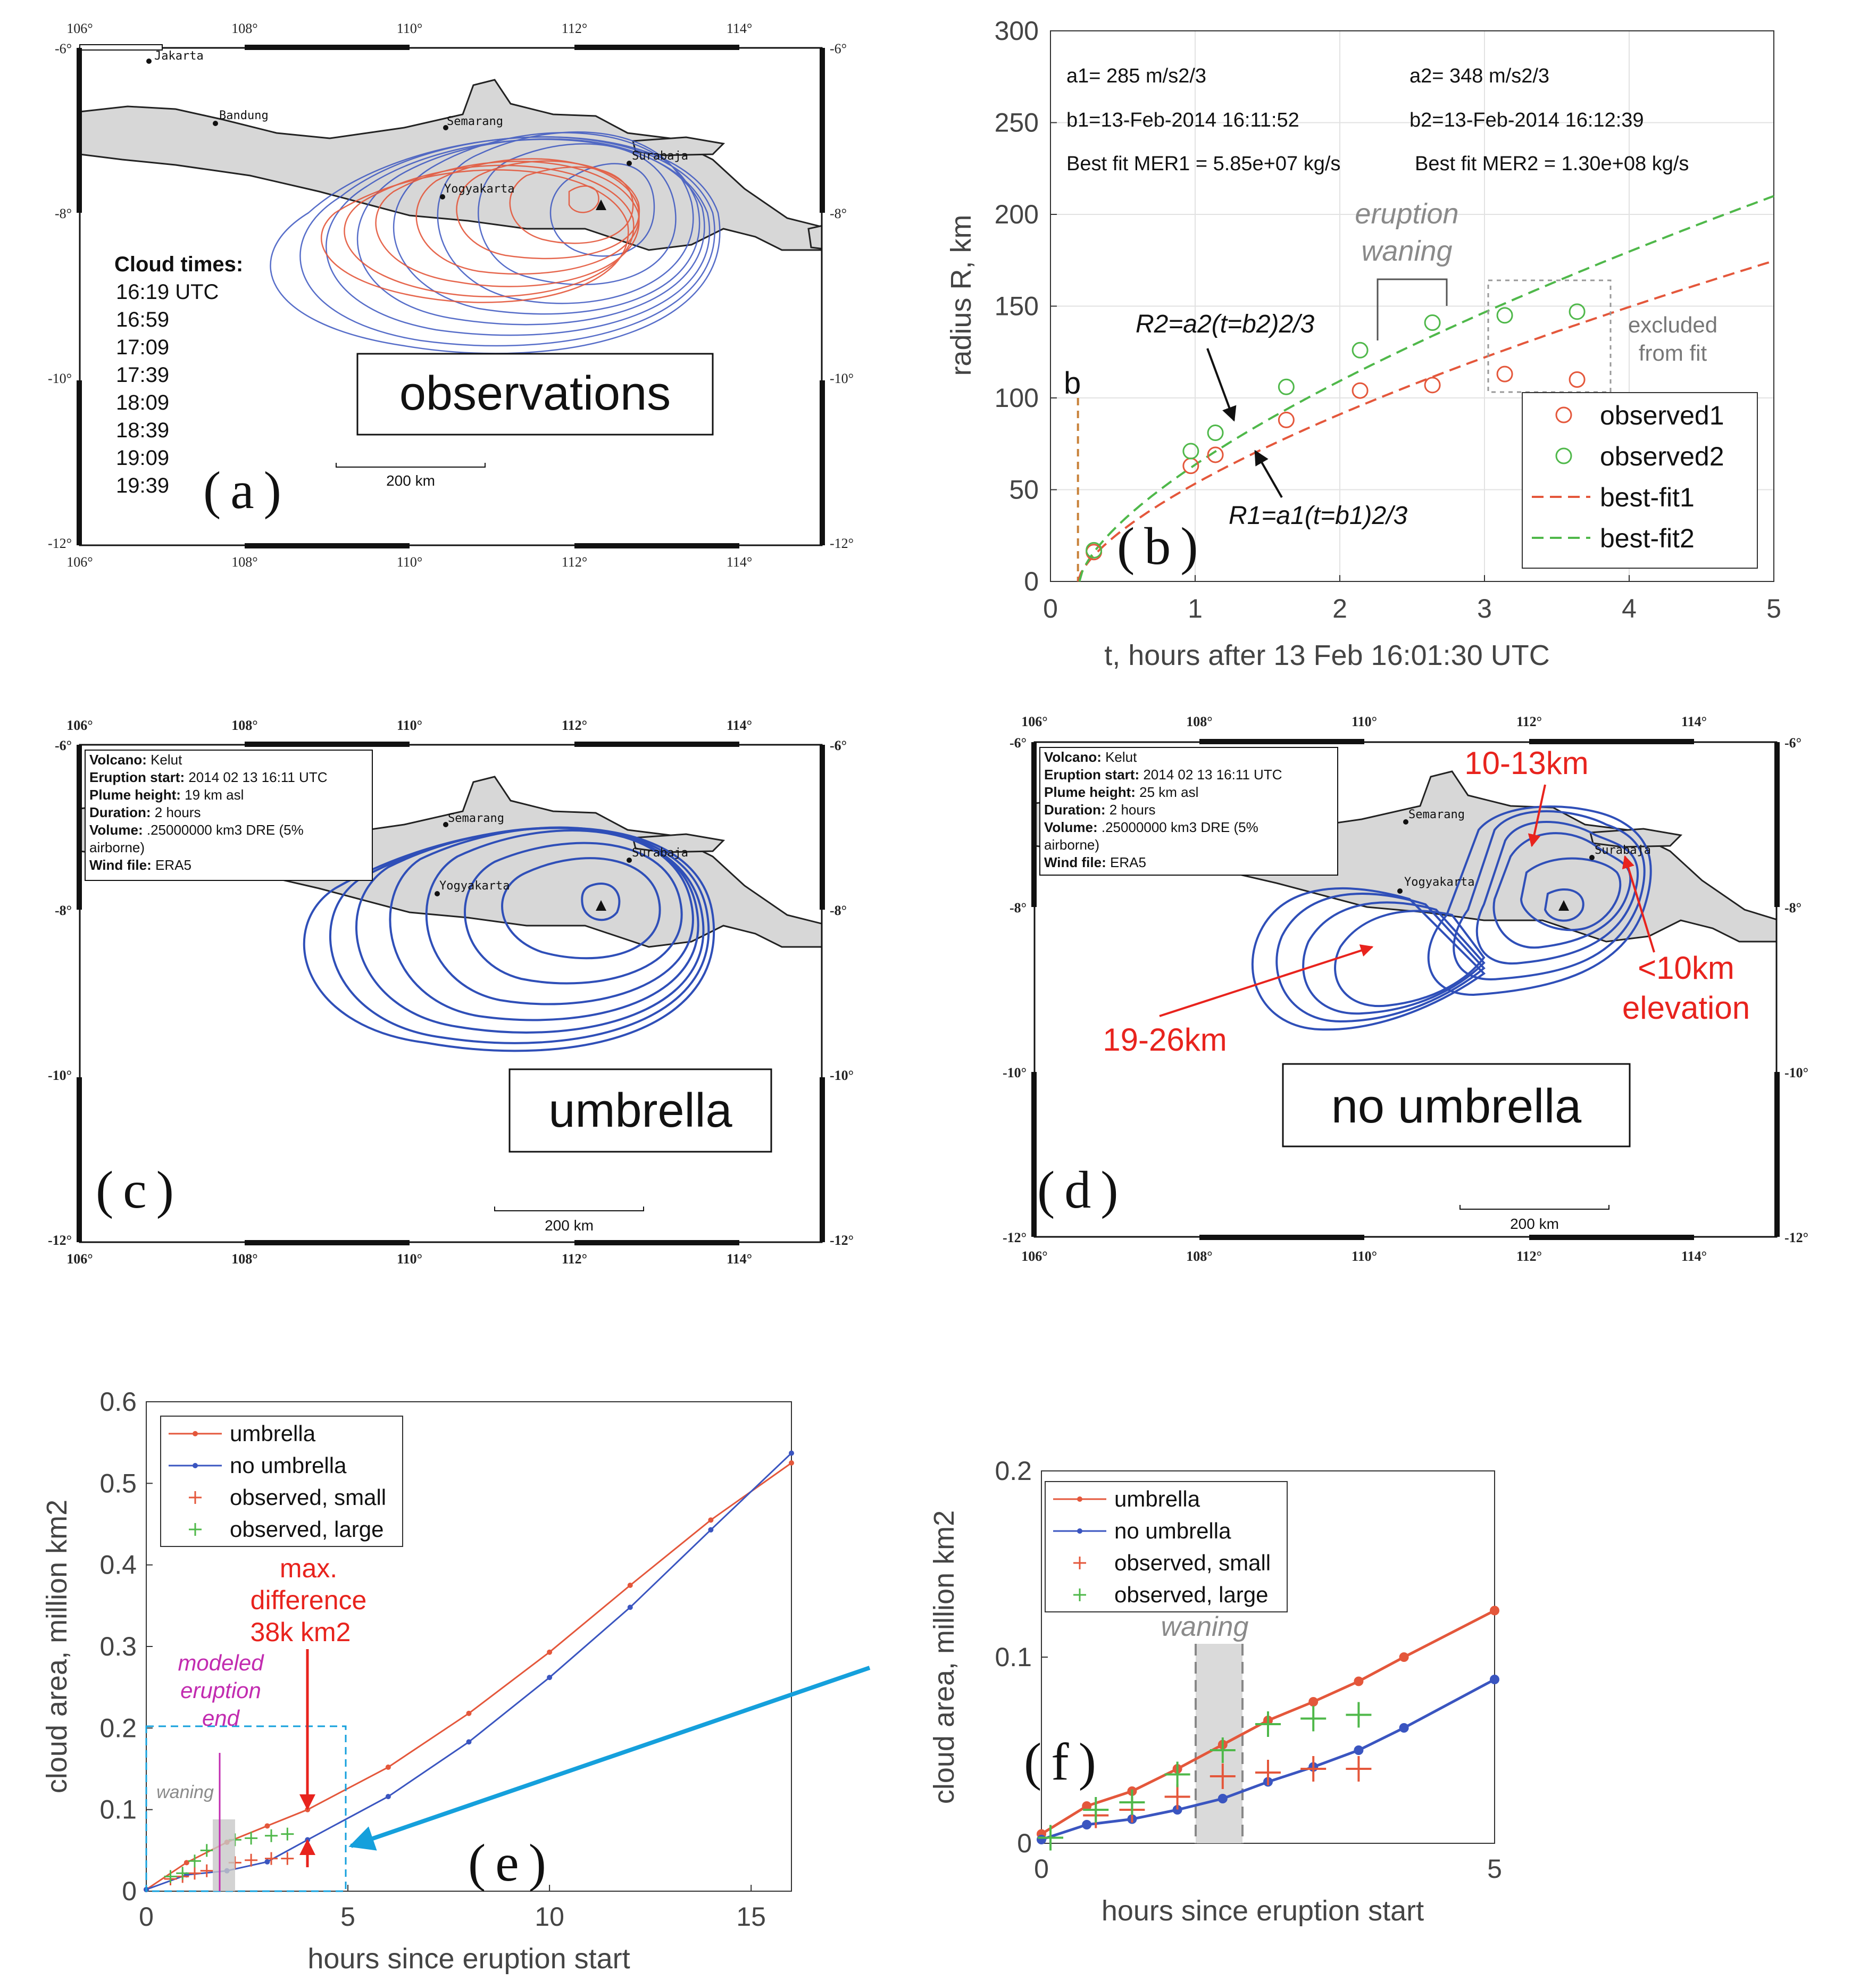  I want to click on panel-f-series, so click(1268, 1728).